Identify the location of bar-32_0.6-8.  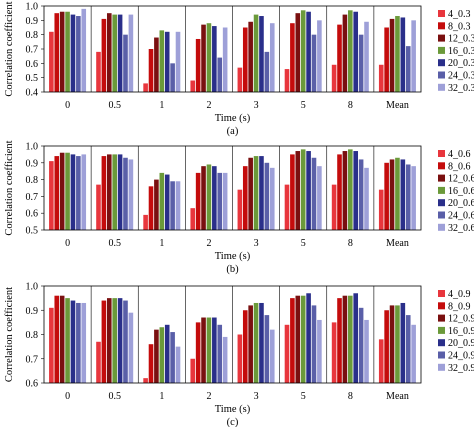
(366, 198).